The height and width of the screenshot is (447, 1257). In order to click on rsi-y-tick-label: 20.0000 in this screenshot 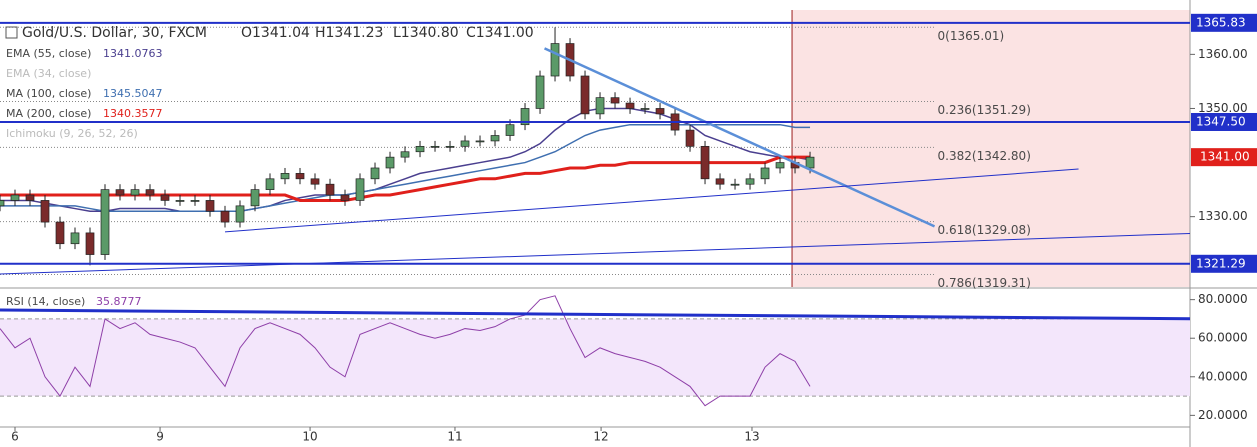, I will do `click(1223, 415)`.